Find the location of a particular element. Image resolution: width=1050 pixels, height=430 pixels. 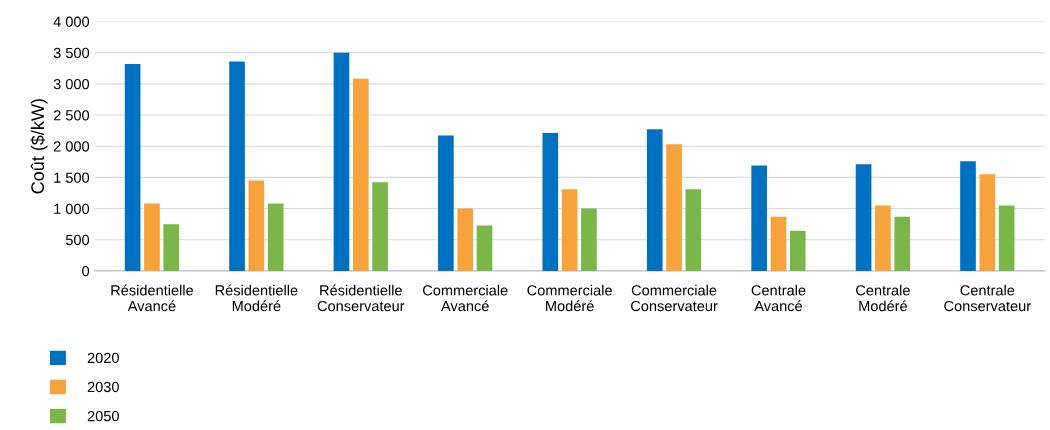

x-tick-label: Commerciale Avancé is located at coordinates (465, 298).